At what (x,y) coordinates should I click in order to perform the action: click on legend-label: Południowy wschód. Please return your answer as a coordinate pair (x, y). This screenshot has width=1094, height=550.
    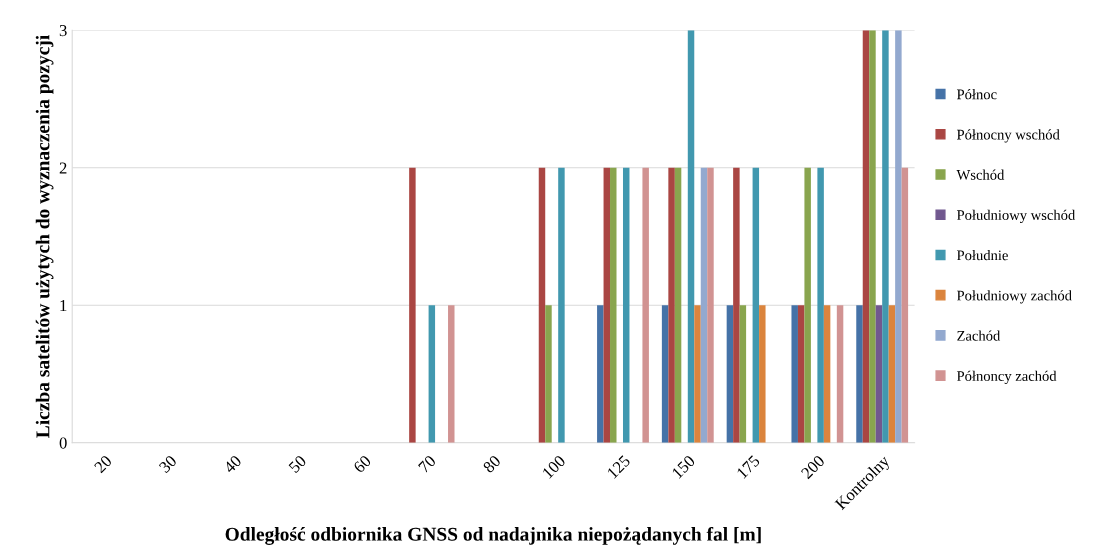
    Looking at the image, I should click on (1016, 216).